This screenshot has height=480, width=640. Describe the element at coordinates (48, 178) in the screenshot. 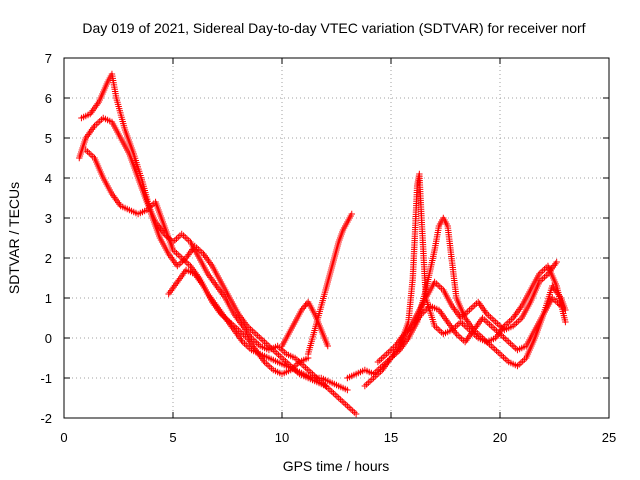

I see `y-tick-label: 4` at that location.